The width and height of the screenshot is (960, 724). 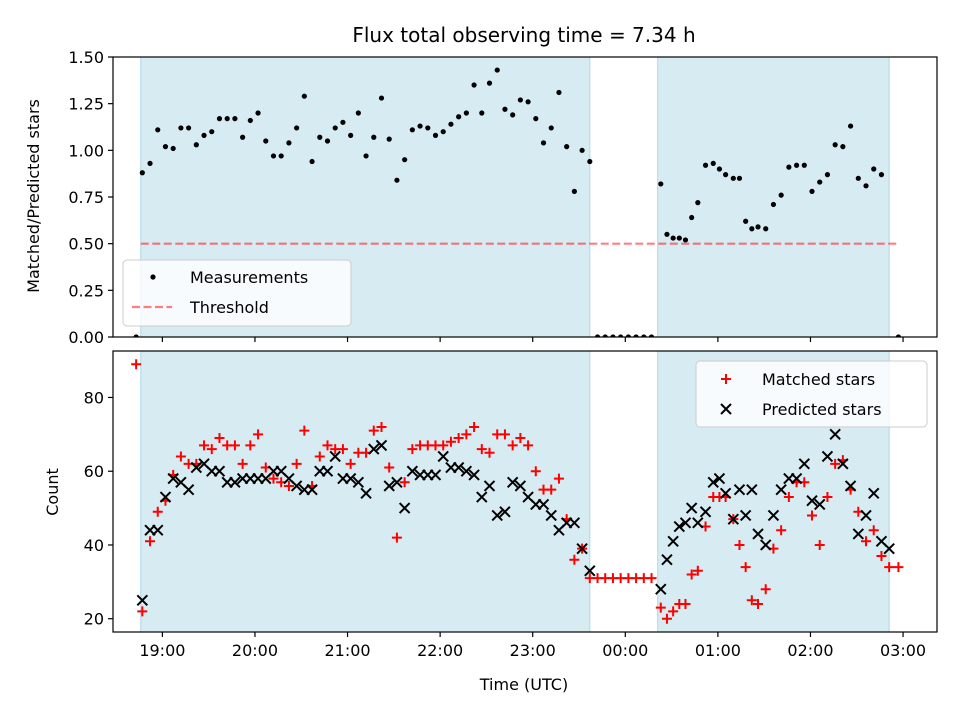 What do you see at coordinates (94, 545) in the screenshot?
I see `y-tick-label: 40` at bounding box center [94, 545].